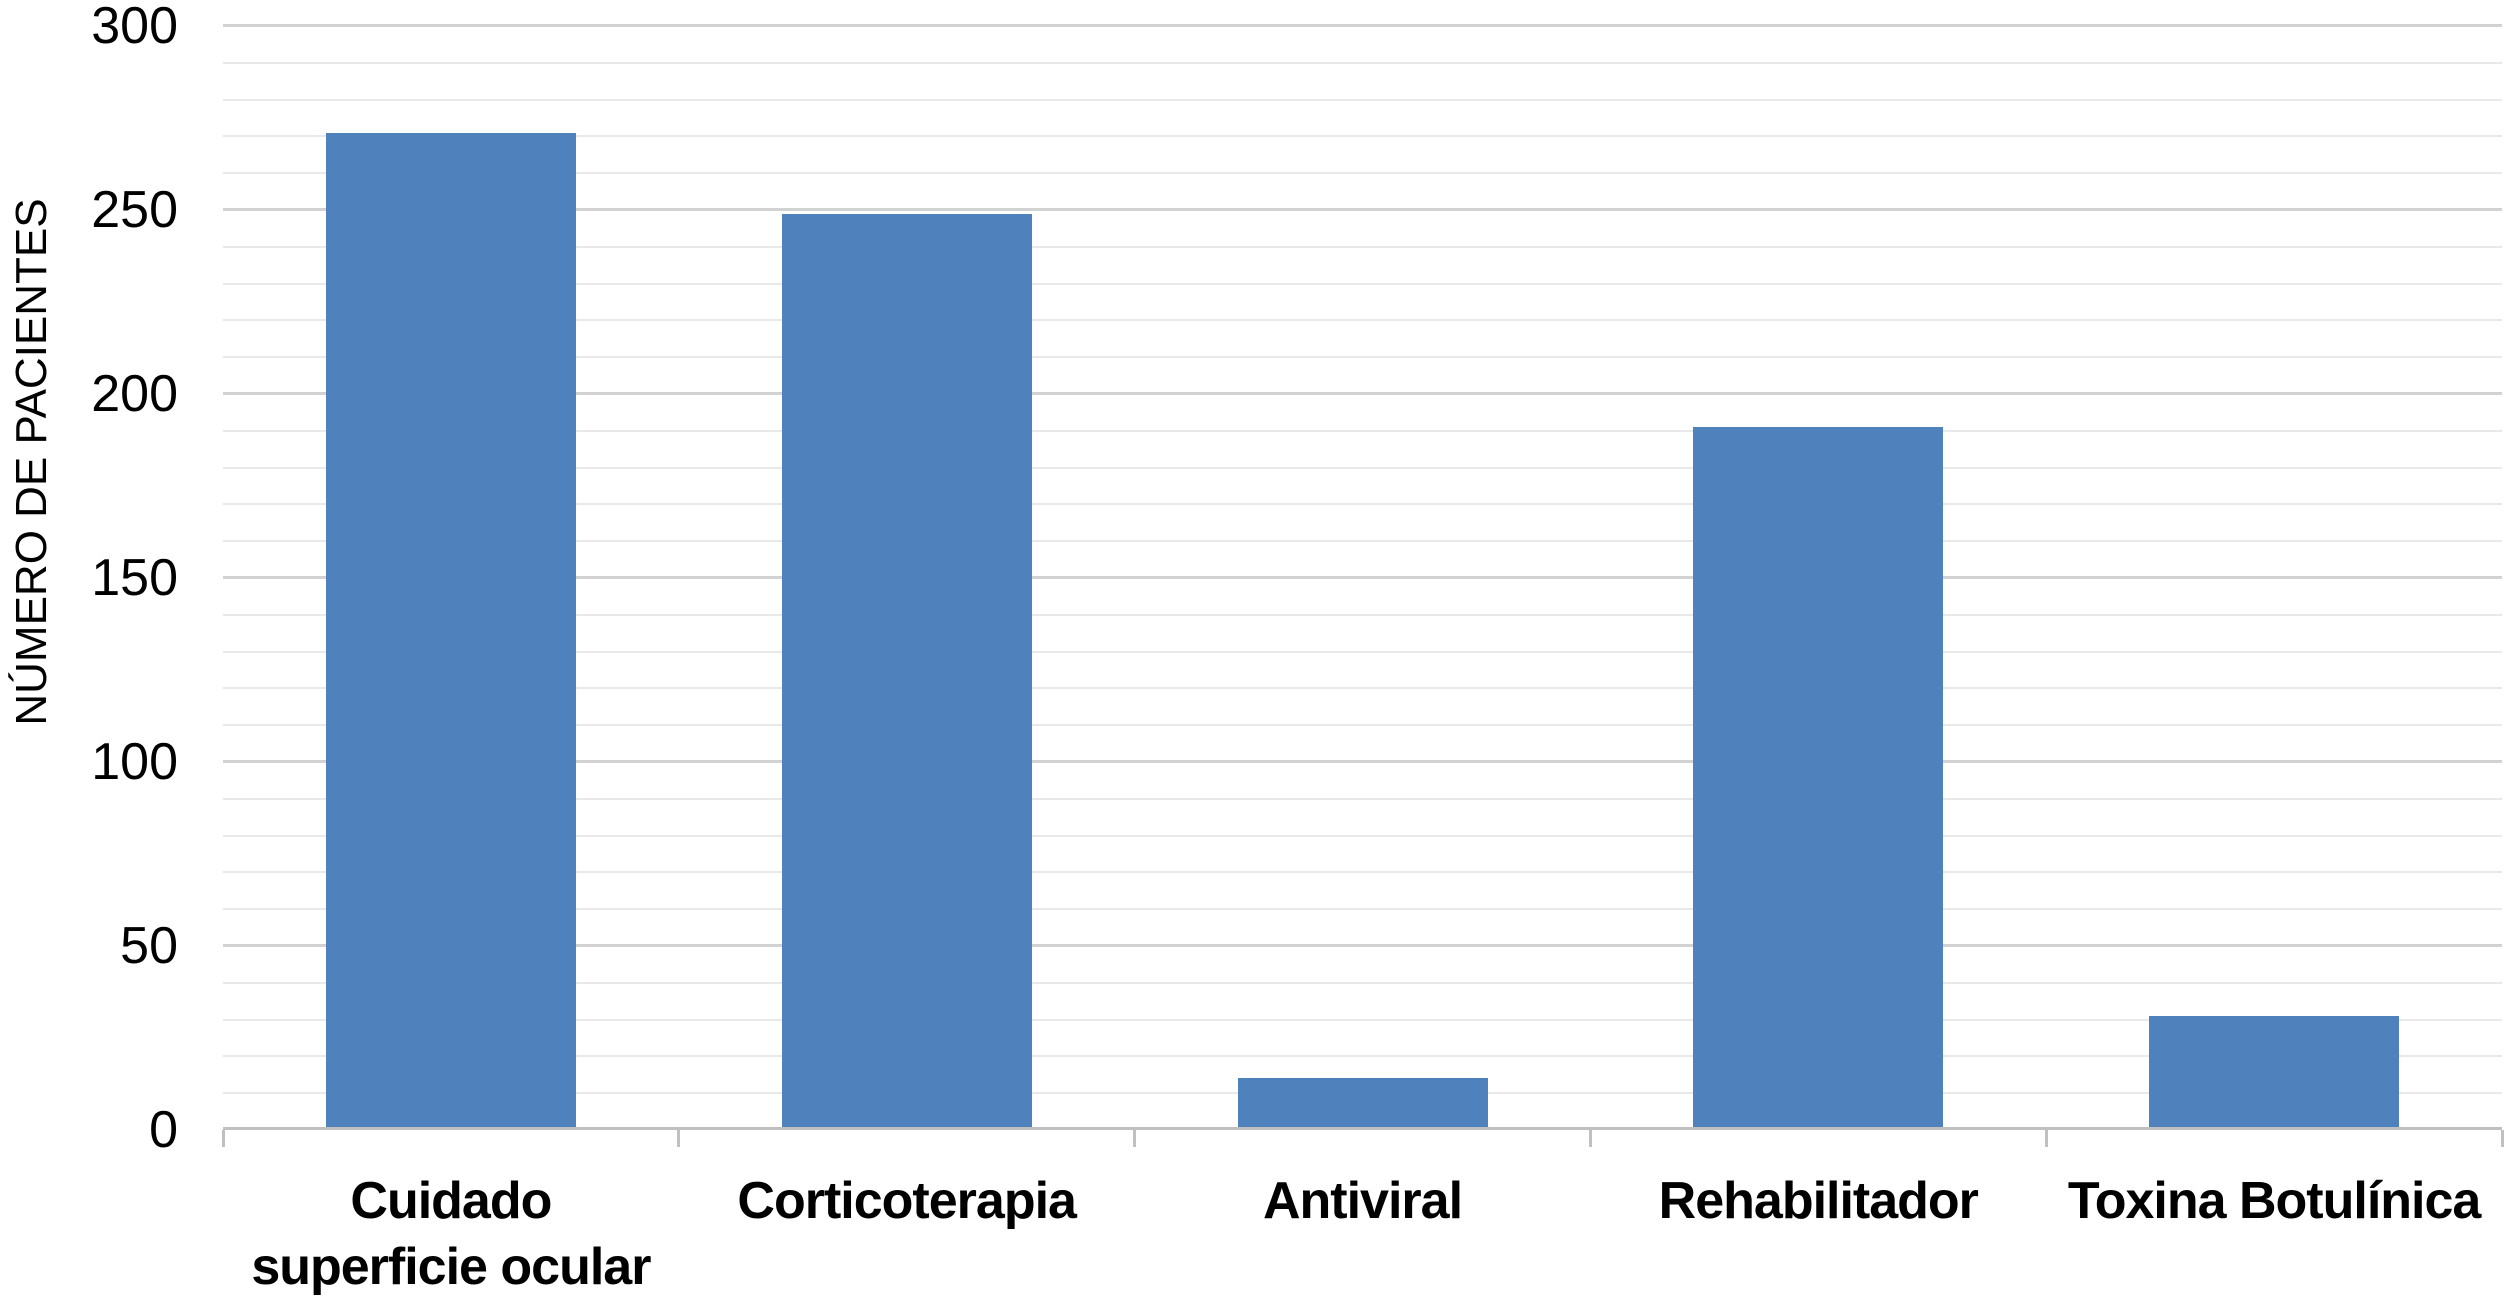 The width and height of the screenshot is (2508, 1316). What do you see at coordinates (451, 1234) in the screenshot?
I see `category-label-1: Cuidado superficie ocular` at bounding box center [451, 1234].